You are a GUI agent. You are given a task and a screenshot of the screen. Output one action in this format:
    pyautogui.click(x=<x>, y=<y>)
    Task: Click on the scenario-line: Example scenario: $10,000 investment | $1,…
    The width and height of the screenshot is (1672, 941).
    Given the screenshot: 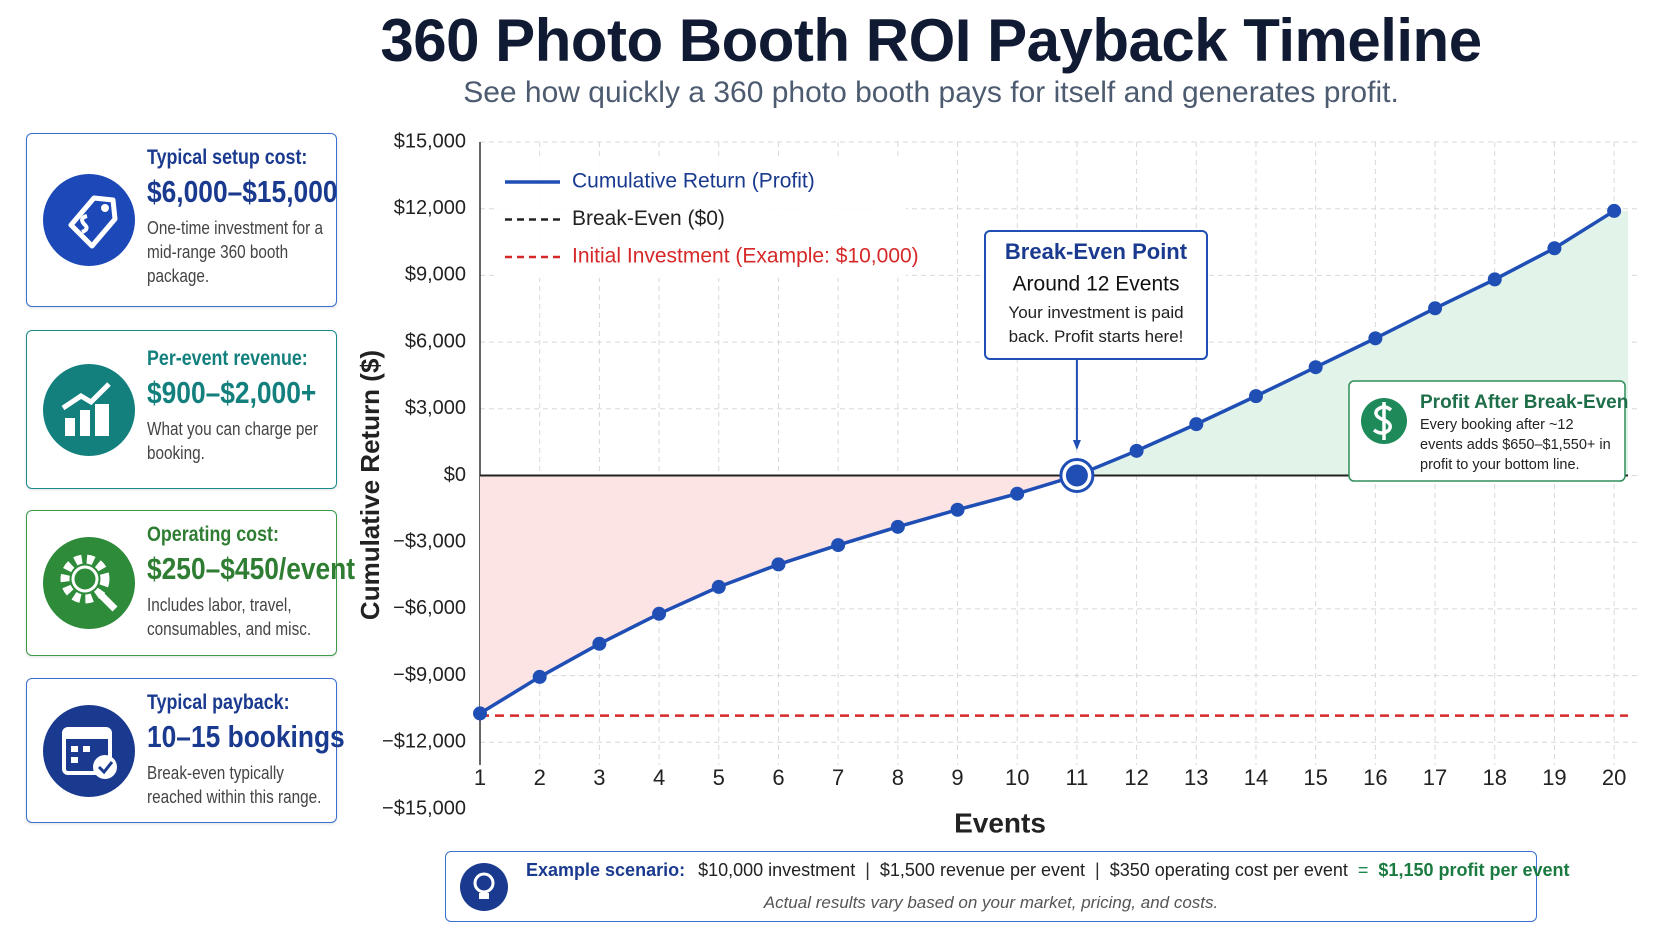 What is the action you would take?
    pyautogui.click(x=1048, y=870)
    